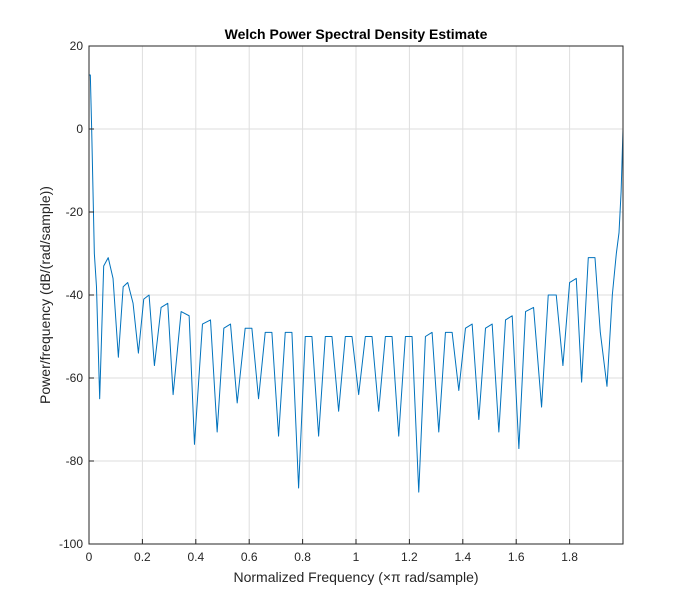 This screenshot has width=688, height=610. Describe the element at coordinates (75, 212) in the screenshot. I see `y-tick-label: -20` at that location.